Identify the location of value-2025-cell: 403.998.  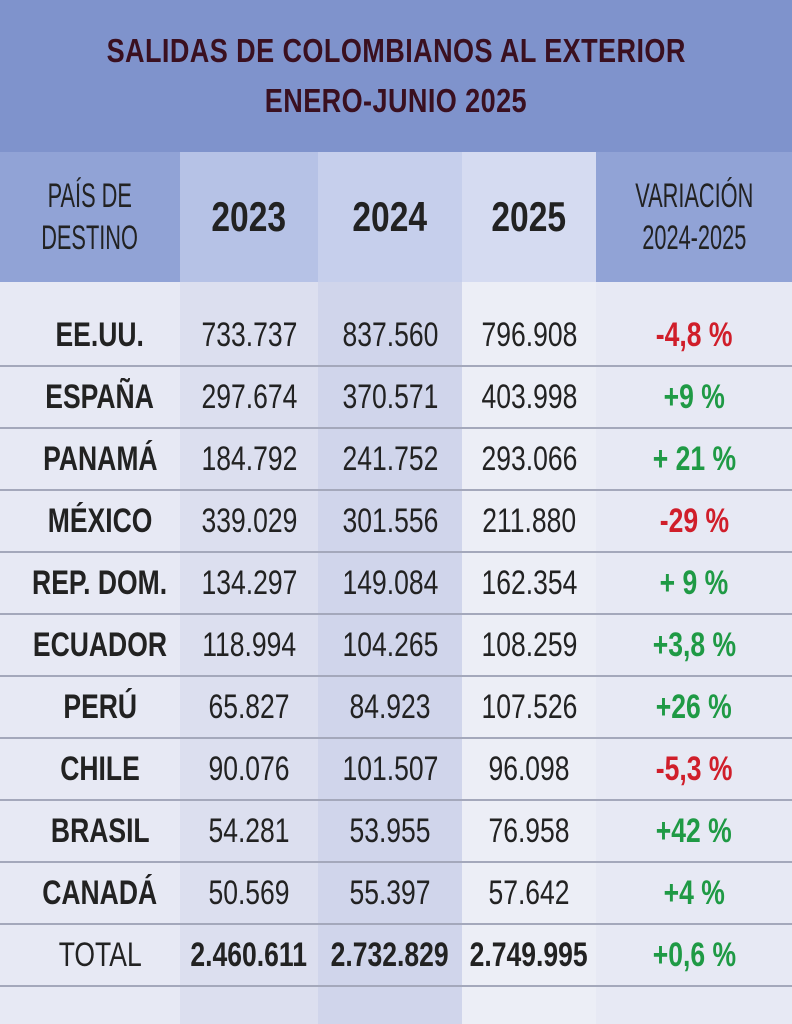
(529, 396).